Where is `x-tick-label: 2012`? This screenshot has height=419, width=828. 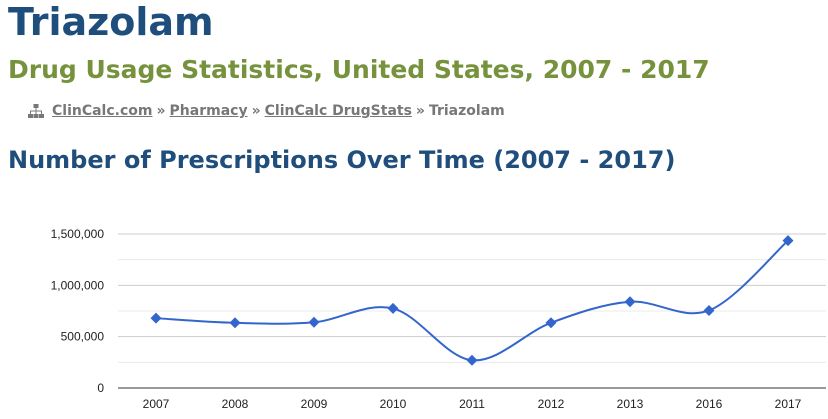 x-tick-label: 2012 is located at coordinates (551, 404).